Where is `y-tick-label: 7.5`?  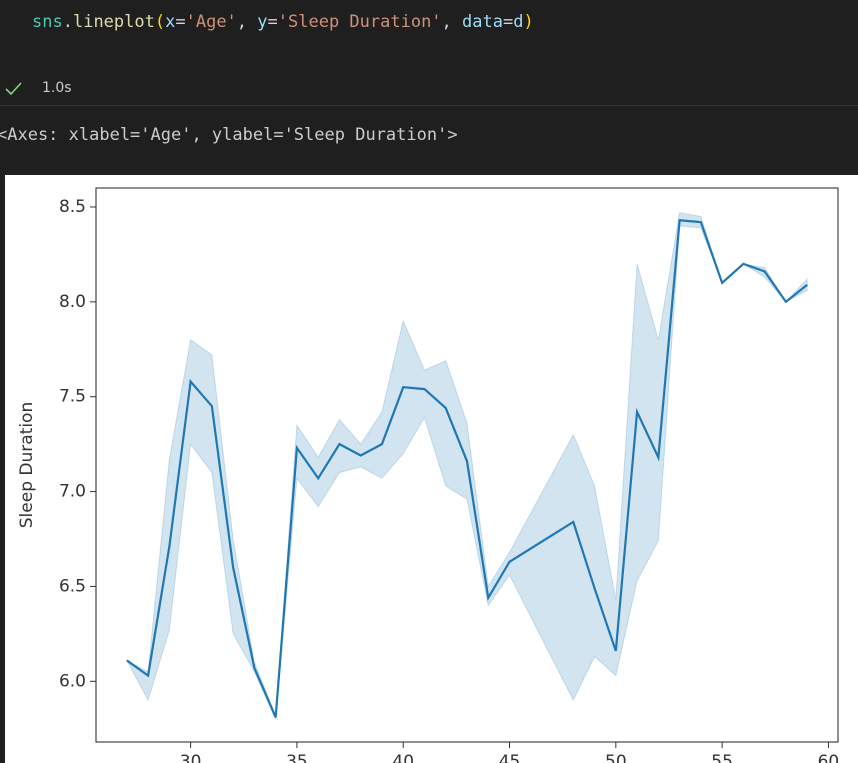 y-tick-label: 7.5 is located at coordinates (72, 397).